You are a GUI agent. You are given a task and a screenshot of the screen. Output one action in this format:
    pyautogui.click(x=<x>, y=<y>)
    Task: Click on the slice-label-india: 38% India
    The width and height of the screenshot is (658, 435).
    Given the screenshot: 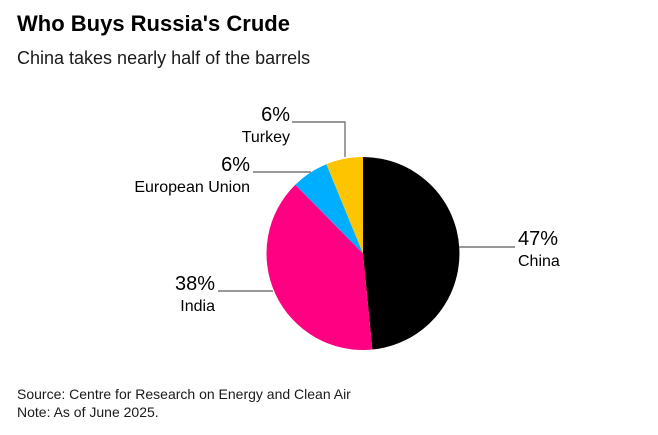 What is the action you would take?
    pyautogui.click(x=195, y=294)
    